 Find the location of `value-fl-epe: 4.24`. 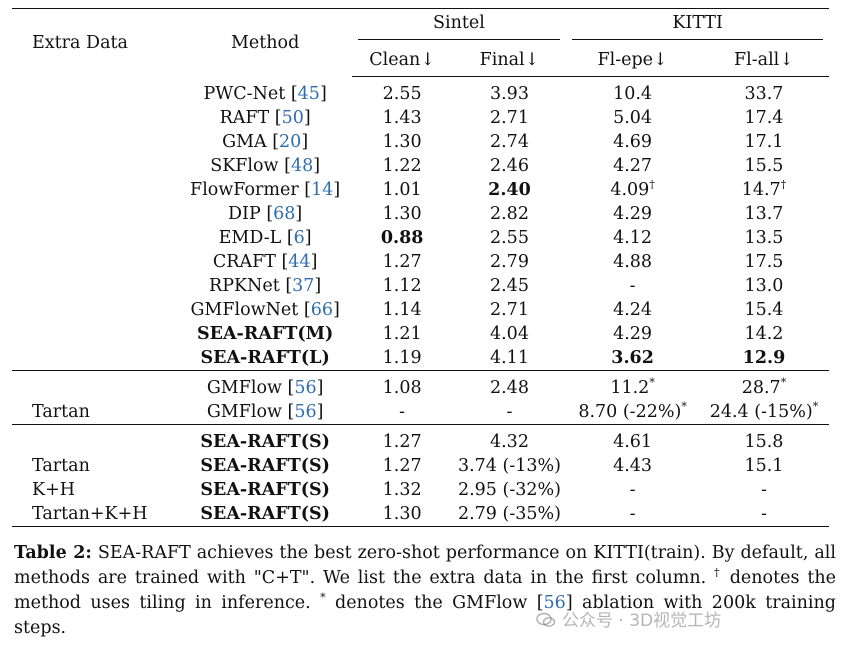

value-fl-epe: 4.24 is located at coordinates (633, 310).